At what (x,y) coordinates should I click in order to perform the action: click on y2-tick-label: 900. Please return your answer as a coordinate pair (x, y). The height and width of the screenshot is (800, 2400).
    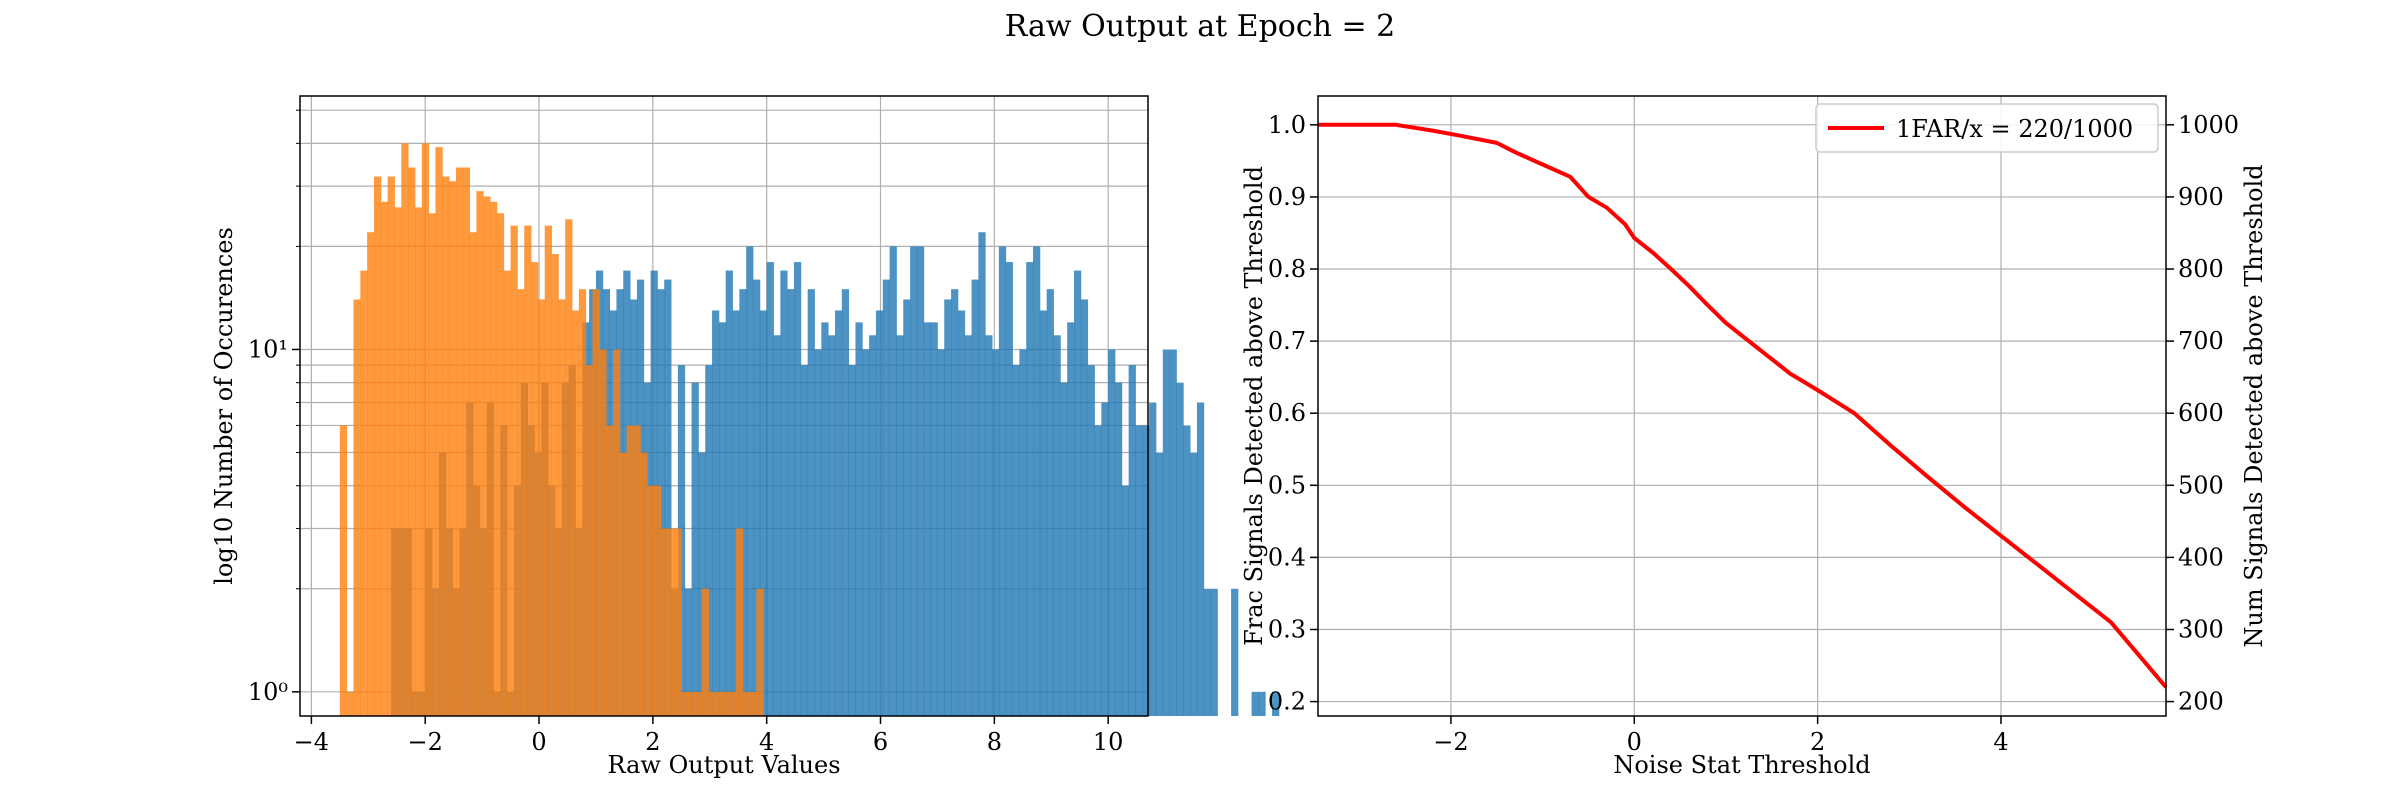
    Looking at the image, I should click on (2201, 197).